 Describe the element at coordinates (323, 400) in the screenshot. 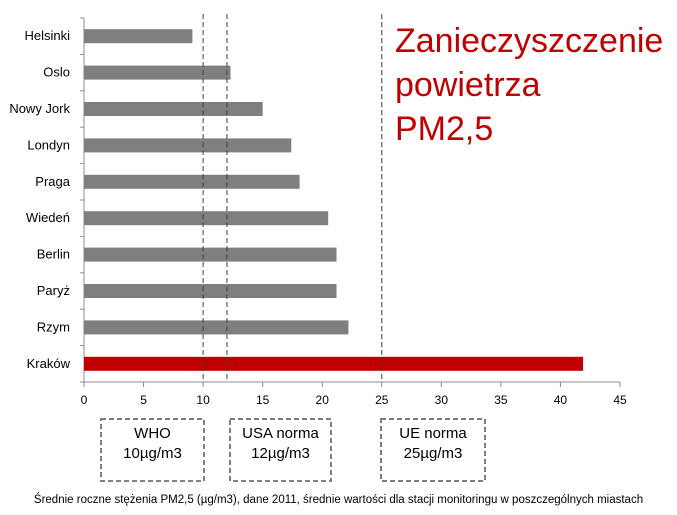

I see `x-tick-label: 20` at that location.